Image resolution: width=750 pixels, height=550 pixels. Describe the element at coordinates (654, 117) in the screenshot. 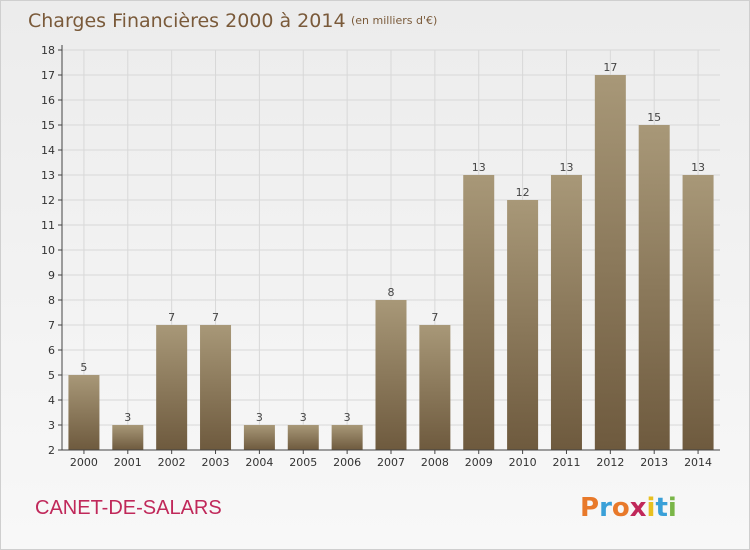

I see `data-label-2013: 15` at that location.